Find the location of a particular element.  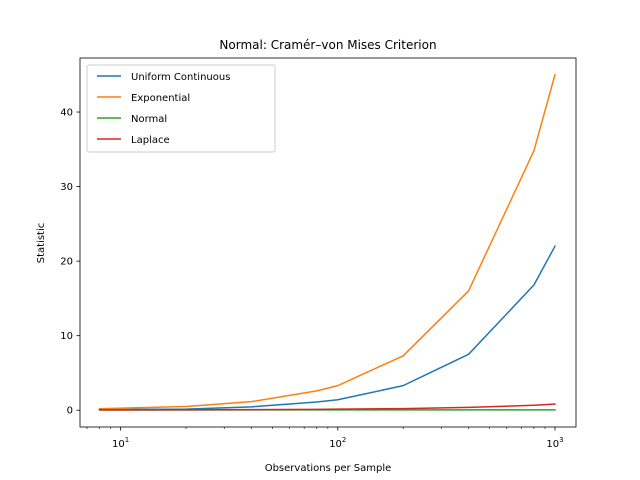

legend-box is located at coordinates (181, 108).